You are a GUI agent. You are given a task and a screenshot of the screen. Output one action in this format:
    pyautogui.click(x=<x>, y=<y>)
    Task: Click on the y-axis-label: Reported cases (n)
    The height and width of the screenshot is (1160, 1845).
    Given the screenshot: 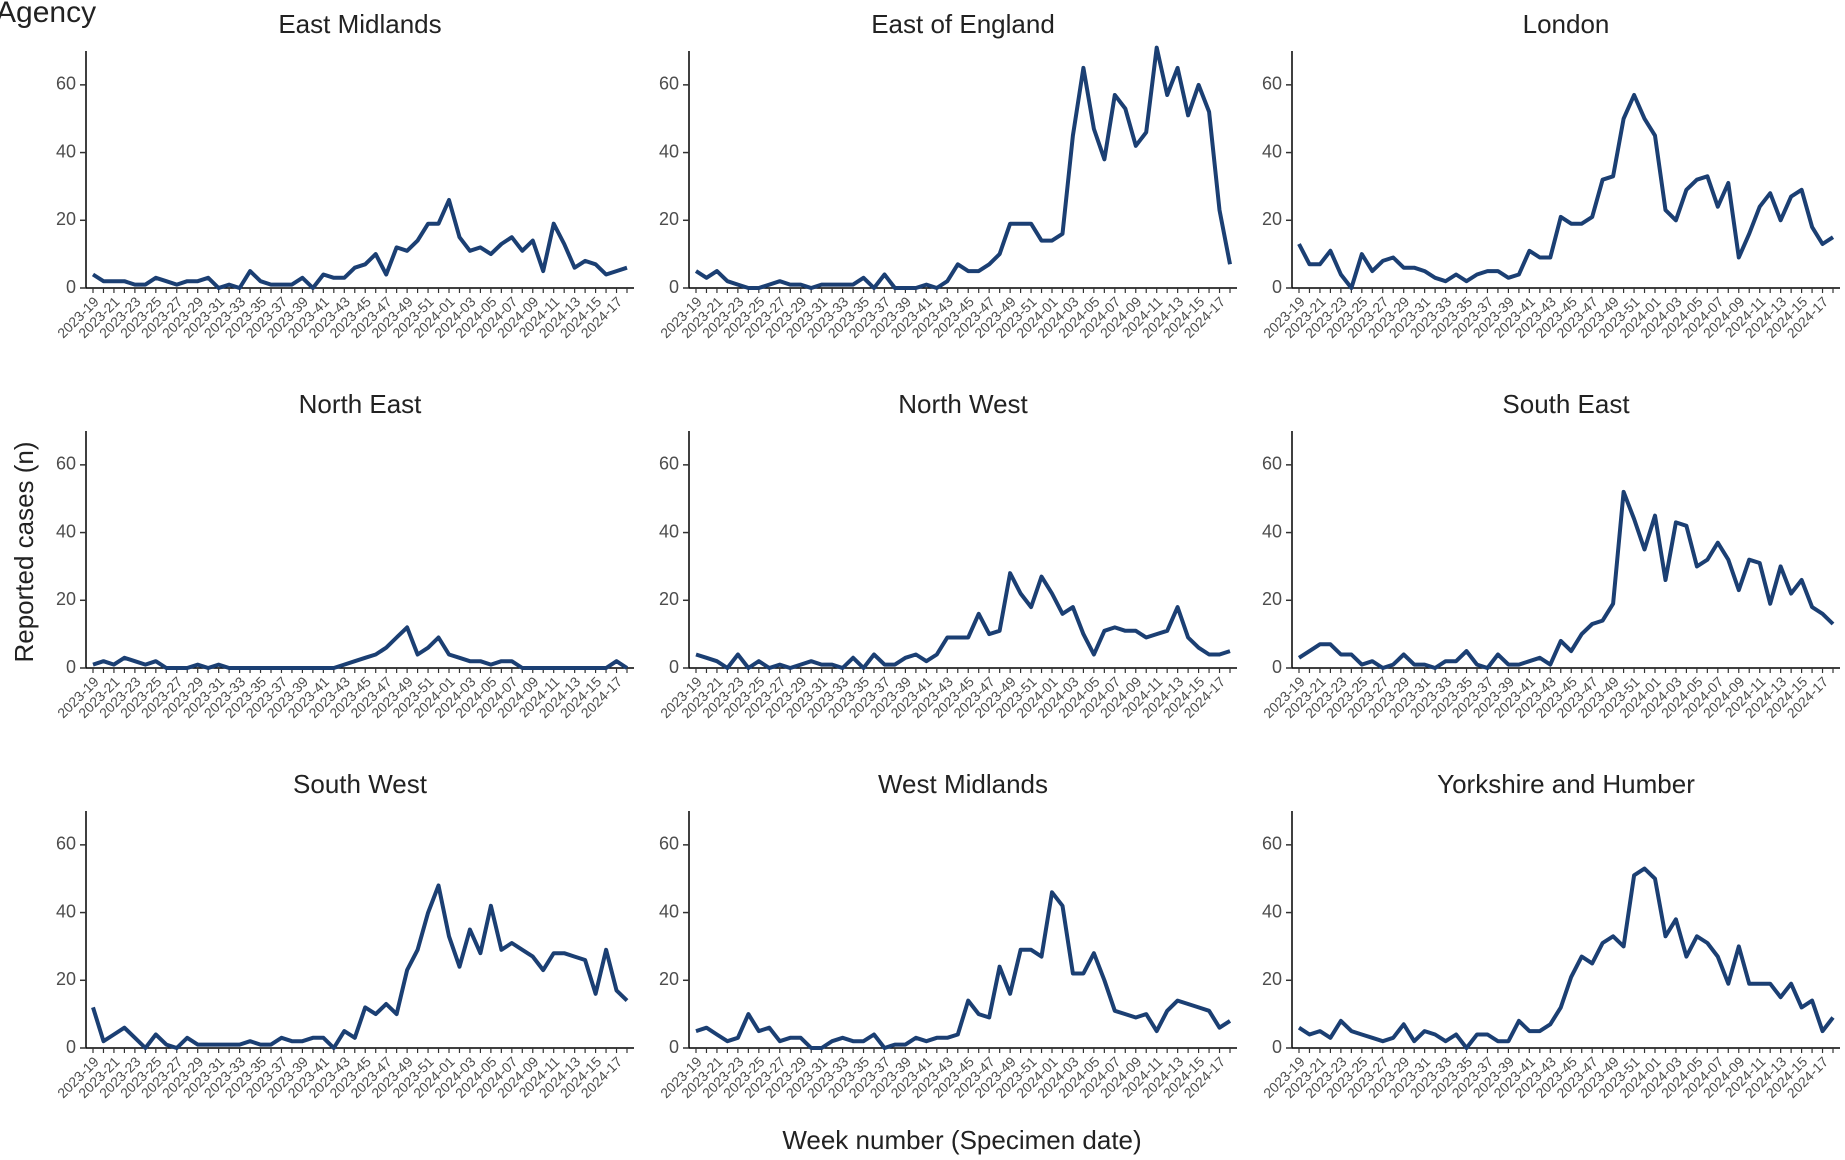 What is the action you would take?
    pyautogui.click(x=24, y=551)
    